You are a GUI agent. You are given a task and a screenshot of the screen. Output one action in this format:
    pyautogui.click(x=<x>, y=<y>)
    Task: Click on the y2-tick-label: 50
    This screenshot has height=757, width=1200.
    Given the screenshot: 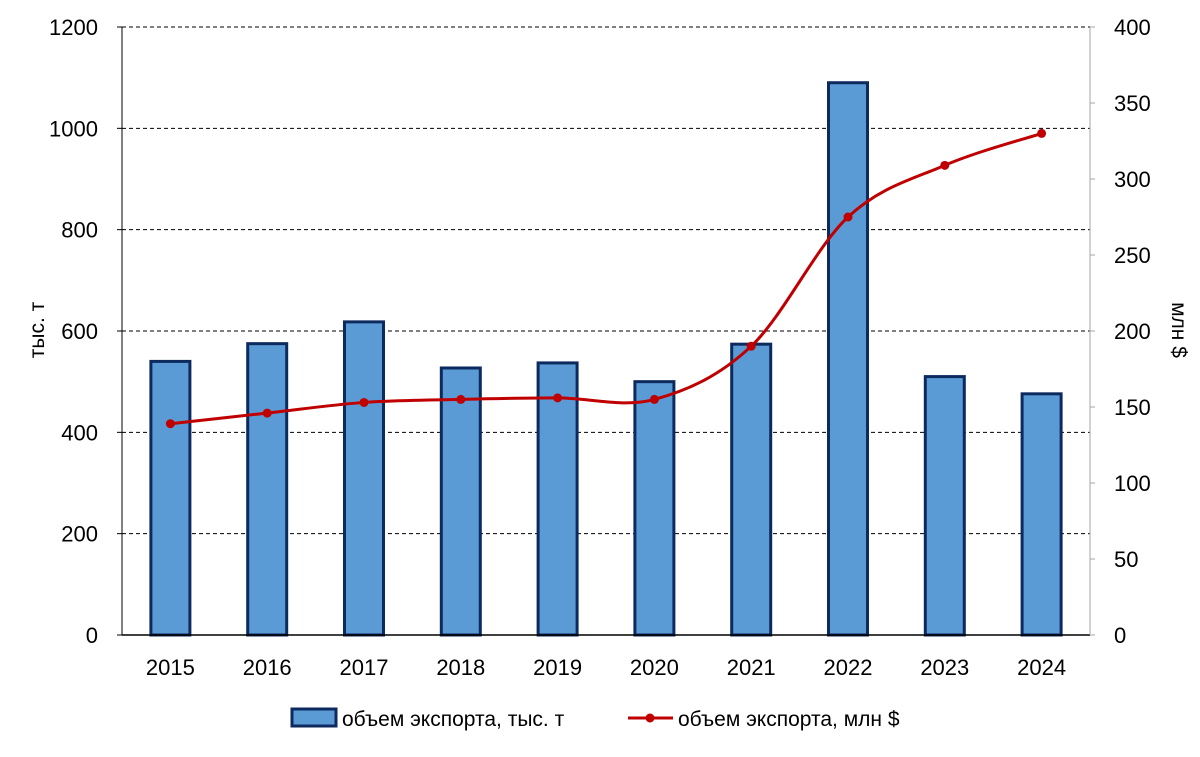 What is the action you would take?
    pyautogui.click(x=1126, y=559)
    